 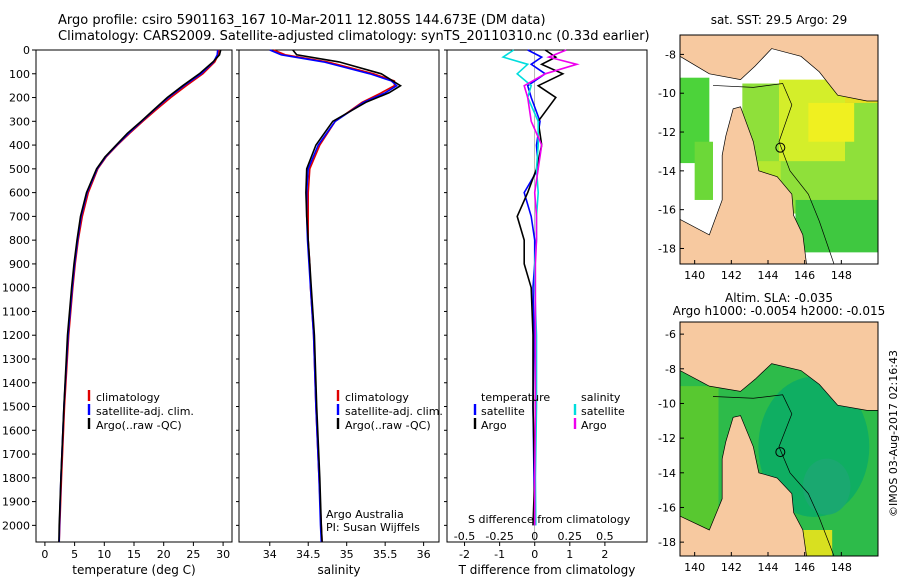 What do you see at coordinates (841, 567) in the screenshot?
I see `map-sla_map-xtick-148: 148` at bounding box center [841, 567].